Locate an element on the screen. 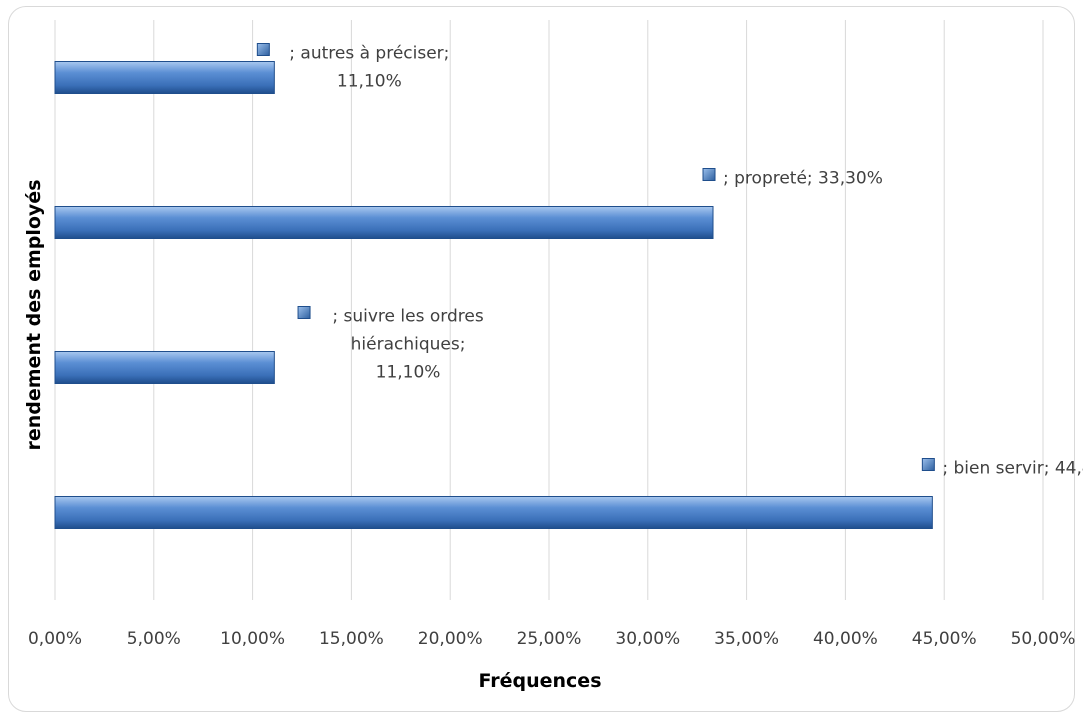 This screenshot has width=1083, height=720. data-label: ; autres à préciser; is located at coordinates (369, 54).